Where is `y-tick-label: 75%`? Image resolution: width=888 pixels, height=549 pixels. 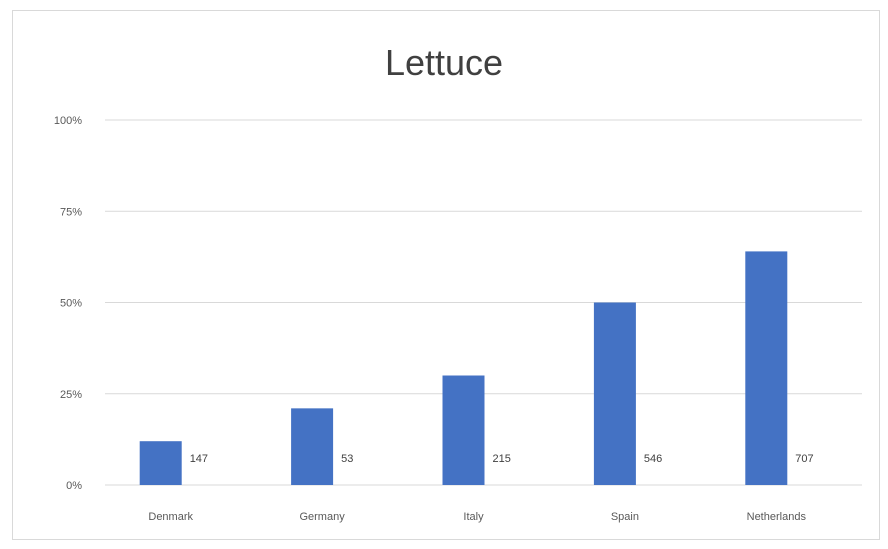 y-tick-label: 75% is located at coordinates (71, 212).